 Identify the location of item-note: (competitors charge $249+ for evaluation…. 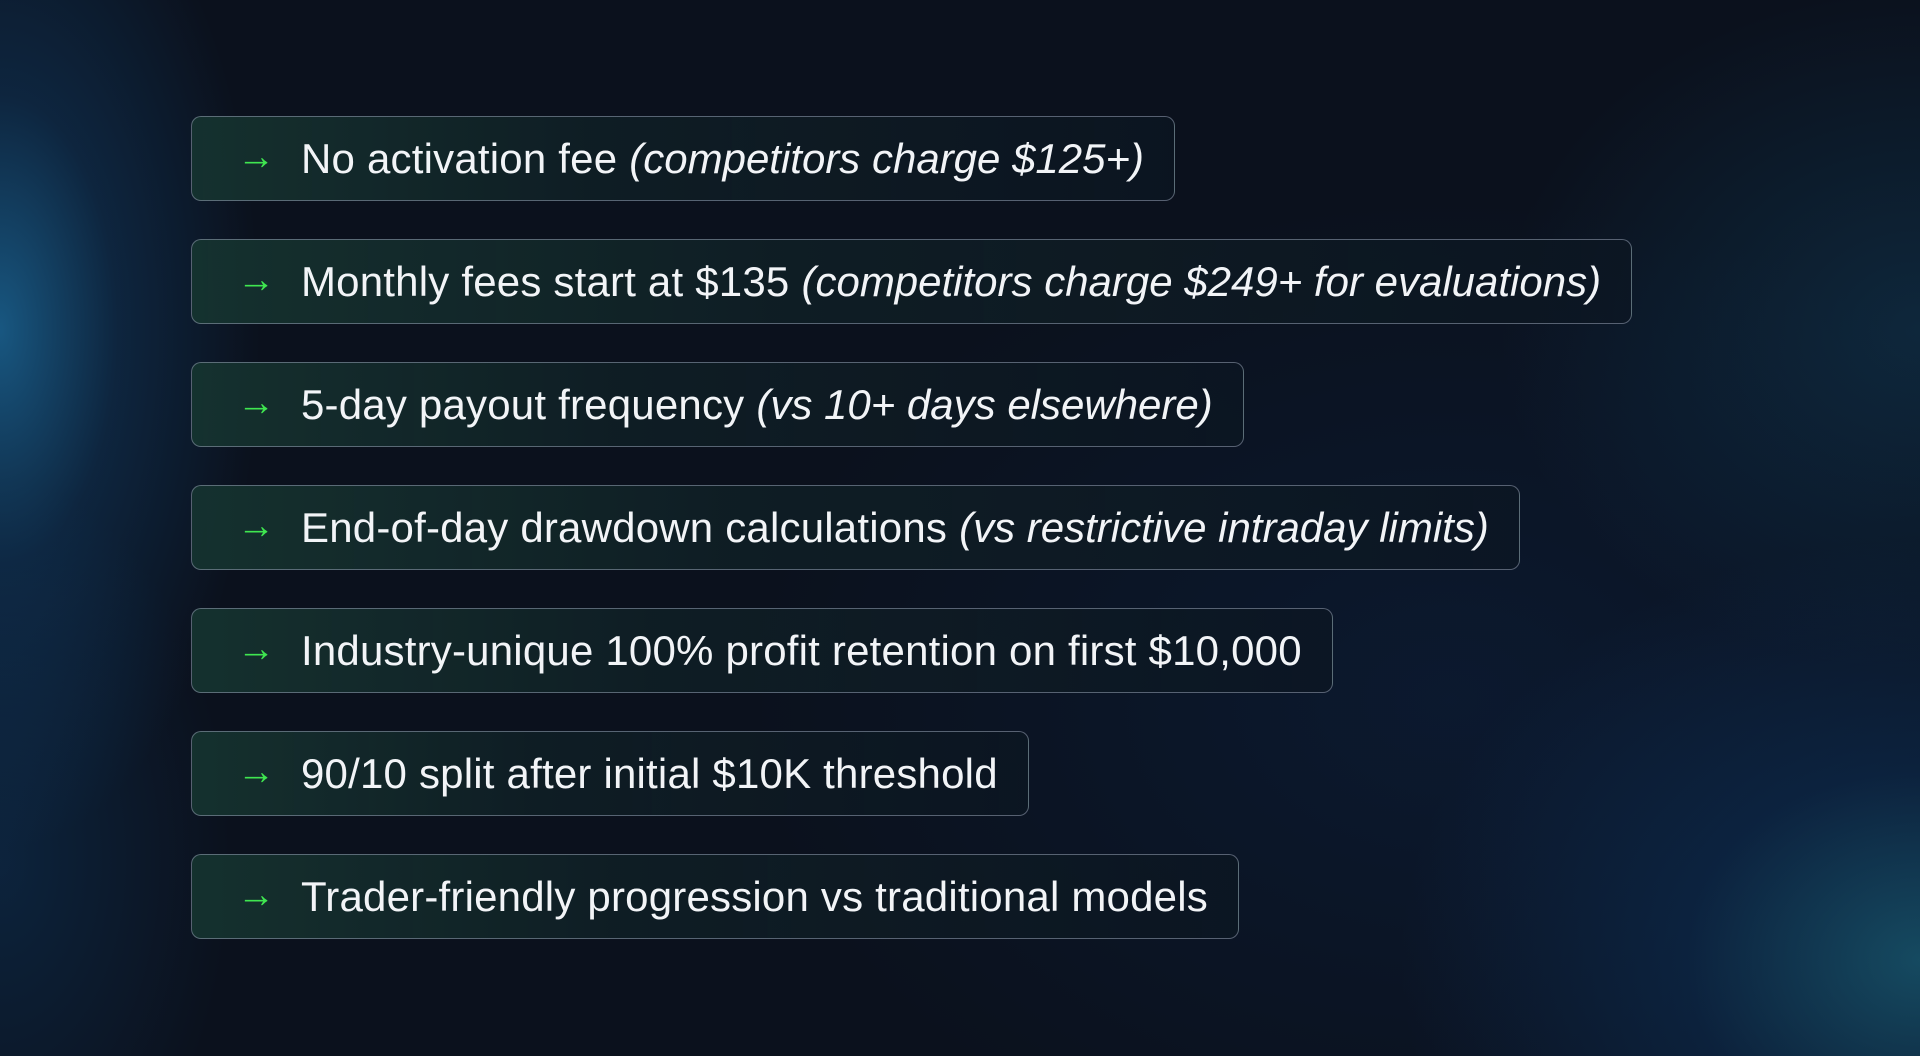
(1201, 281).